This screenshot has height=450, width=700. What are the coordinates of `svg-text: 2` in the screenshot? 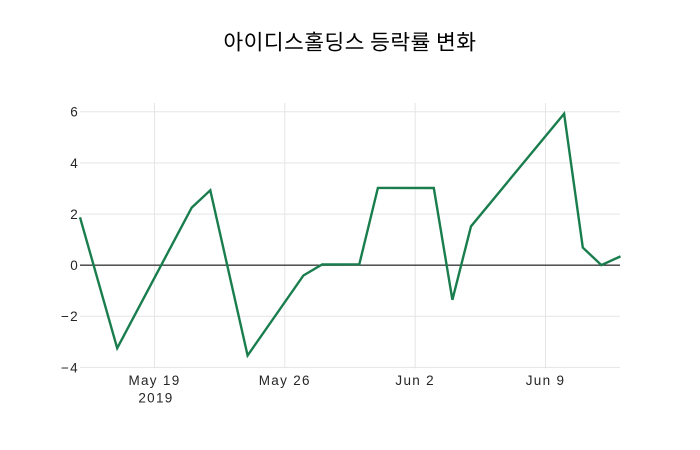 It's located at (74, 214).